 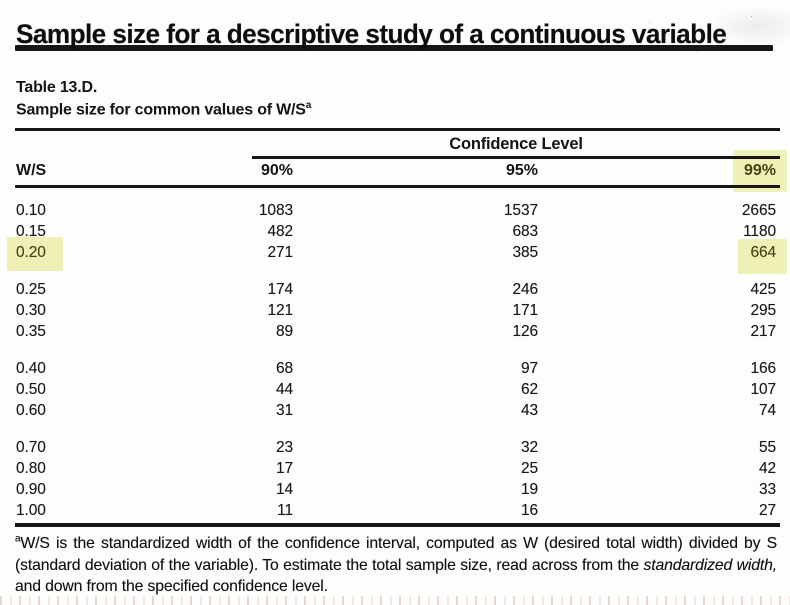 I want to click on table-cell-ws-row-0.10: 0.10, so click(x=31, y=210).